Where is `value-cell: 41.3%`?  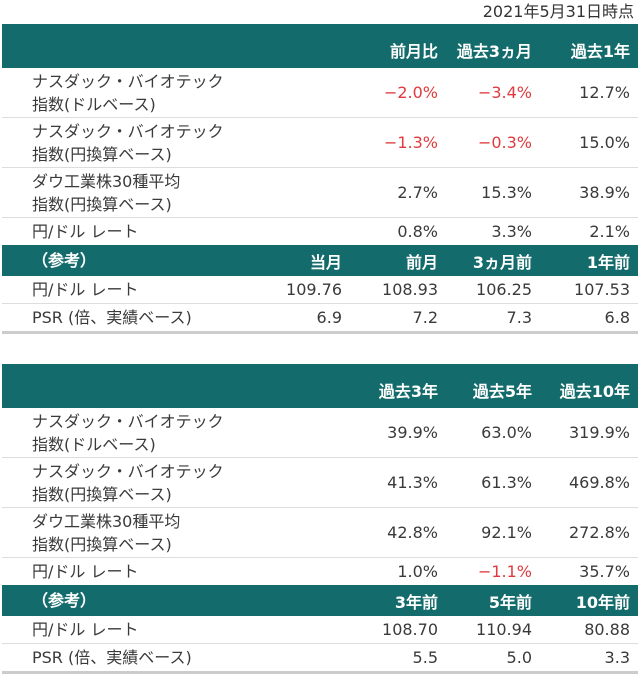 value-cell: 41.3% is located at coordinates (398, 482).